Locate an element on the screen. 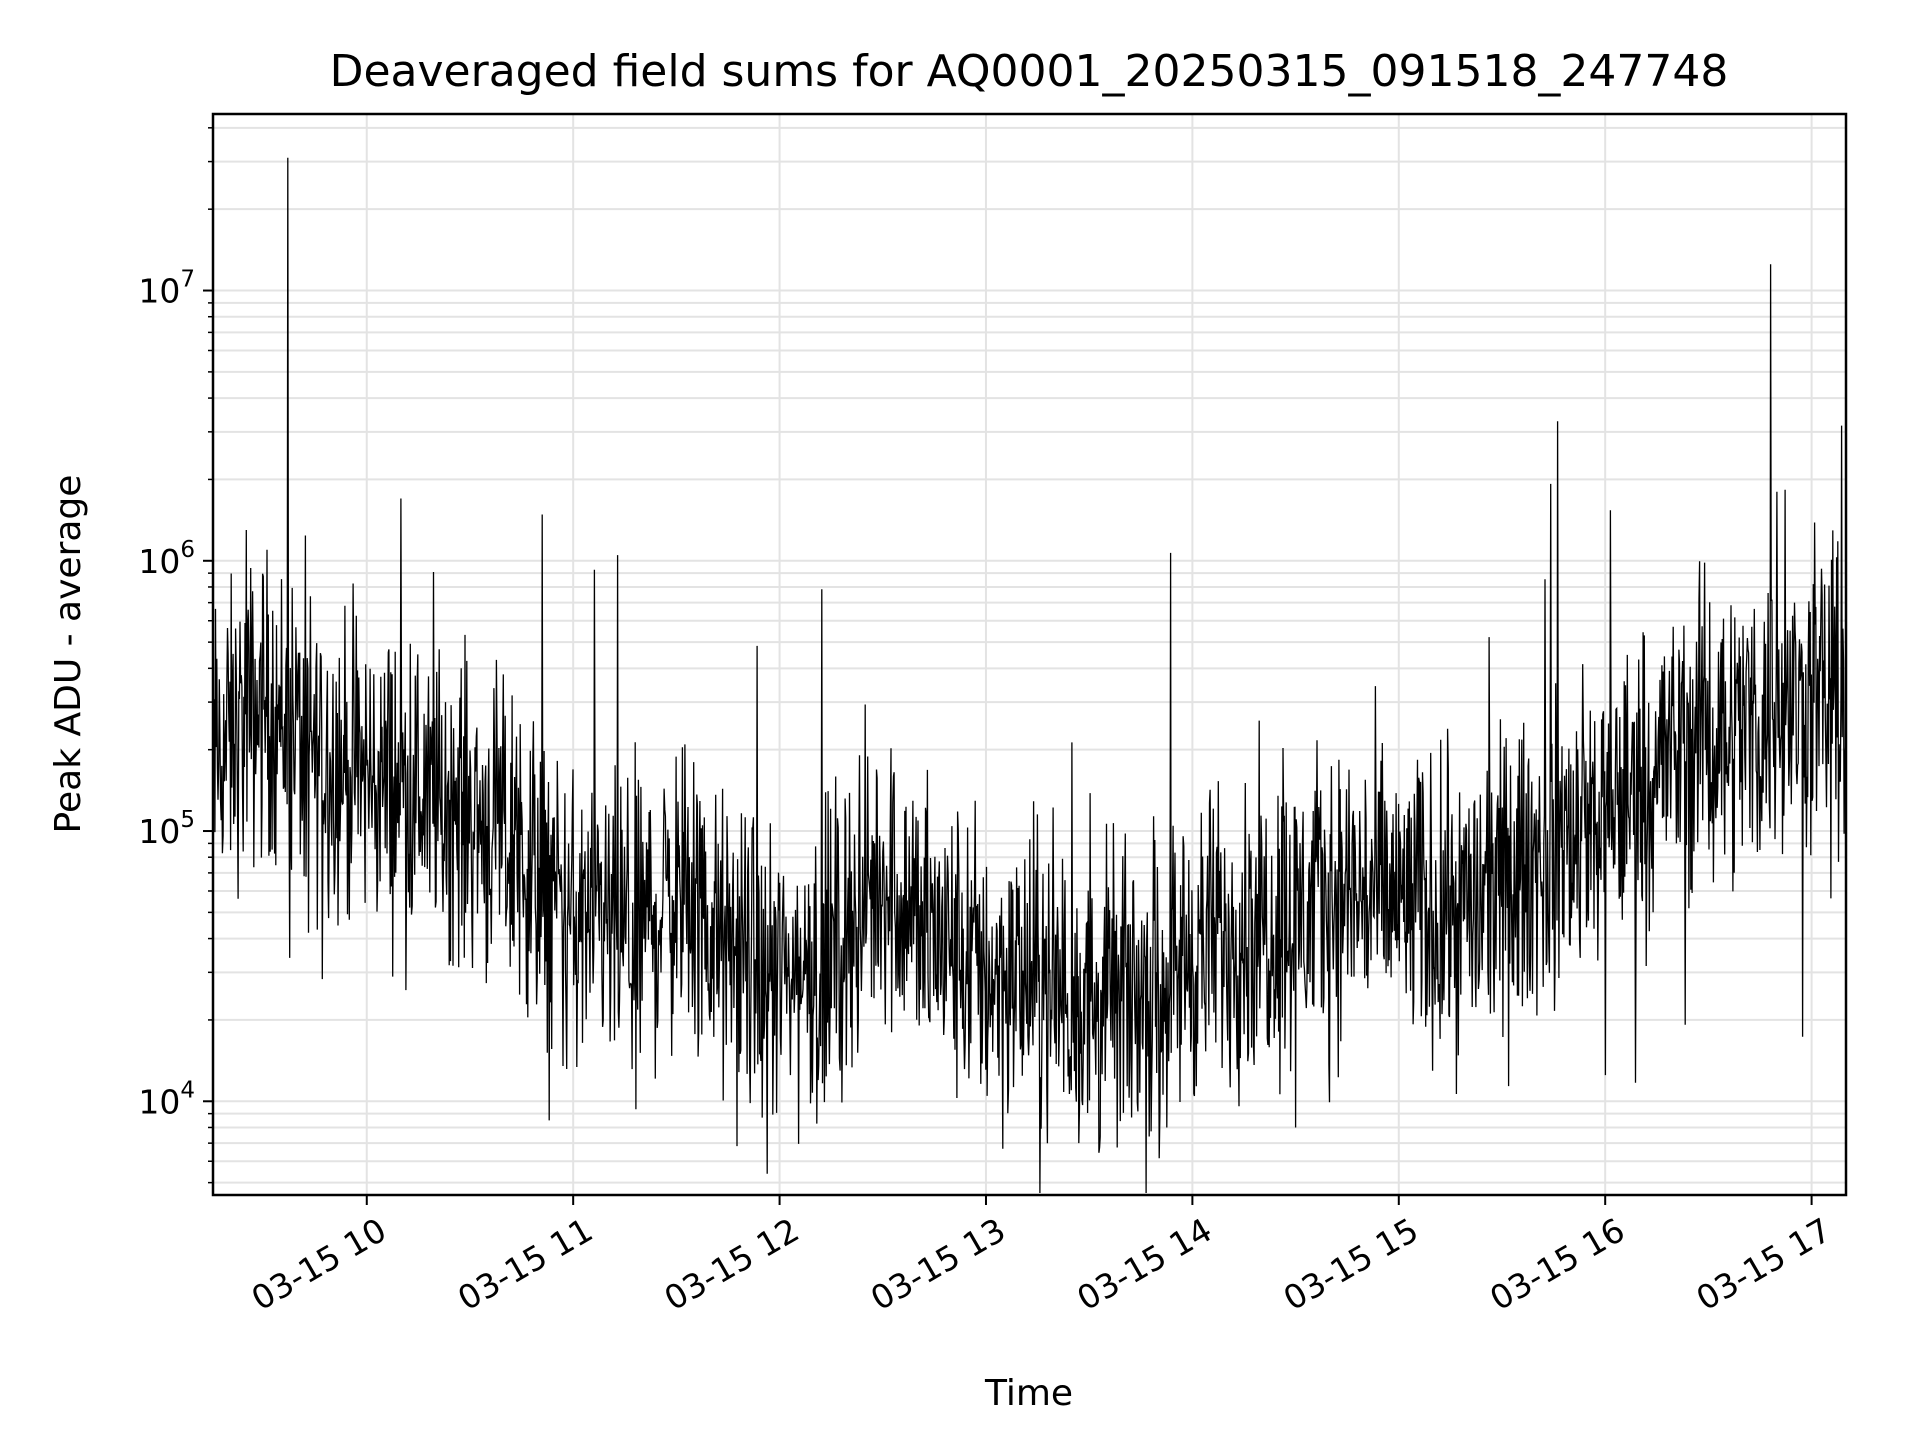  x-tick-label: 03-15 12 is located at coordinates (732, 1264).